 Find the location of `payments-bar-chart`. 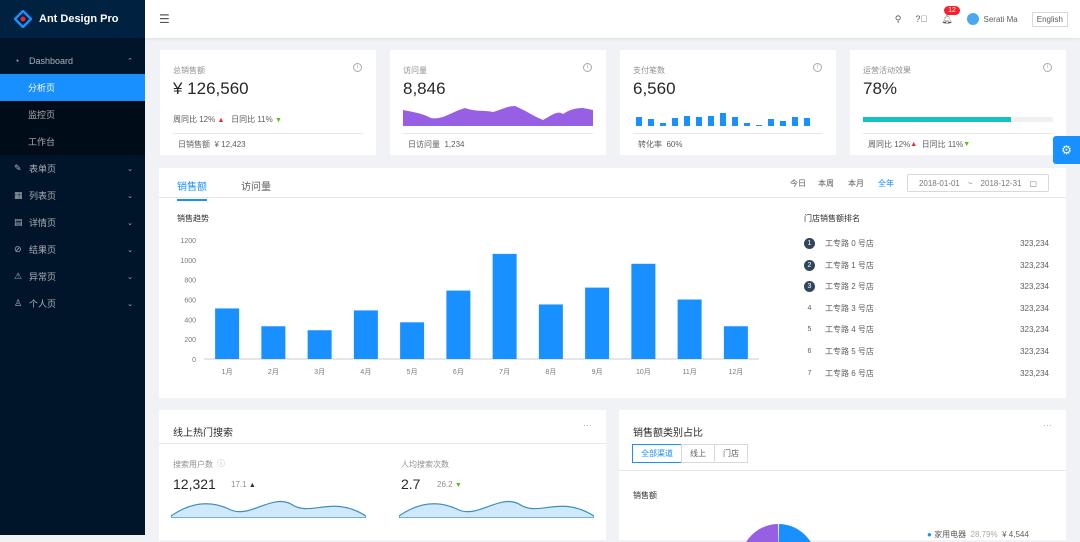

payments-bar-chart is located at coordinates (723, 119).